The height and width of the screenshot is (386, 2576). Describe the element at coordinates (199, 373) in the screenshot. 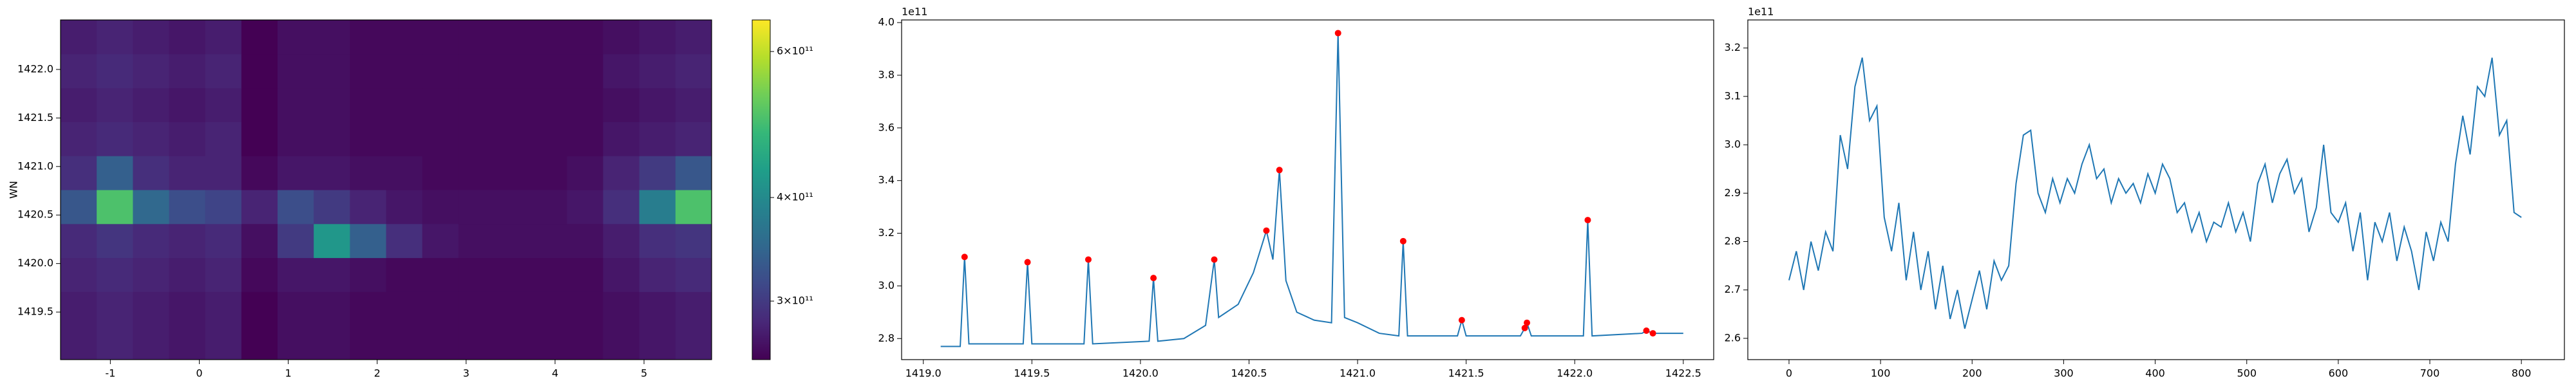

I see `x-tick-label: 0` at that location.